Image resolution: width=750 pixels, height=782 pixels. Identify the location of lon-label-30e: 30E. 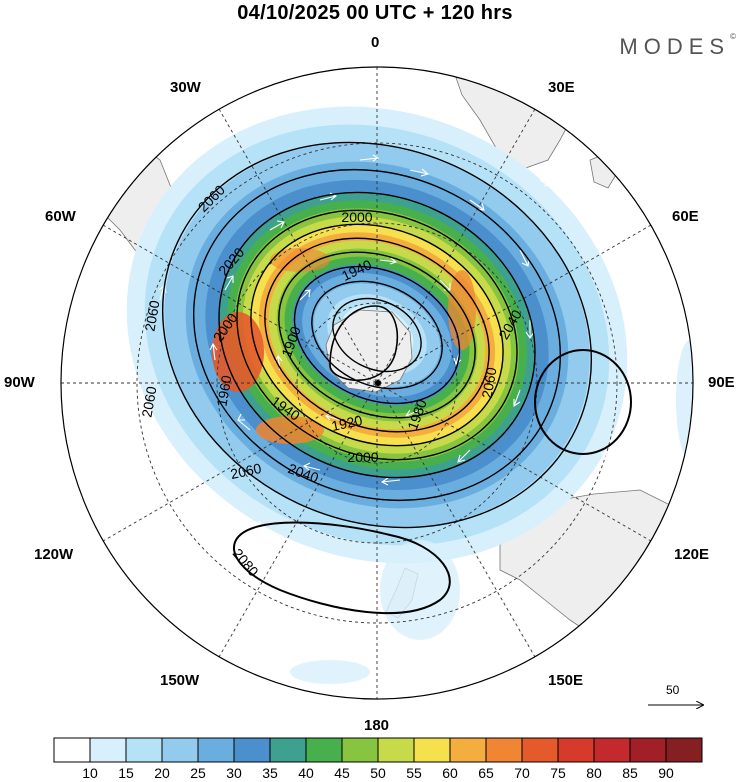
(561, 87).